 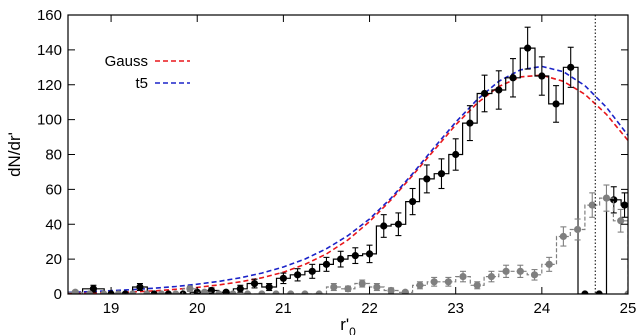 What do you see at coordinates (147, 72) in the screenshot?
I see `legend: Gauss t5` at bounding box center [147, 72].